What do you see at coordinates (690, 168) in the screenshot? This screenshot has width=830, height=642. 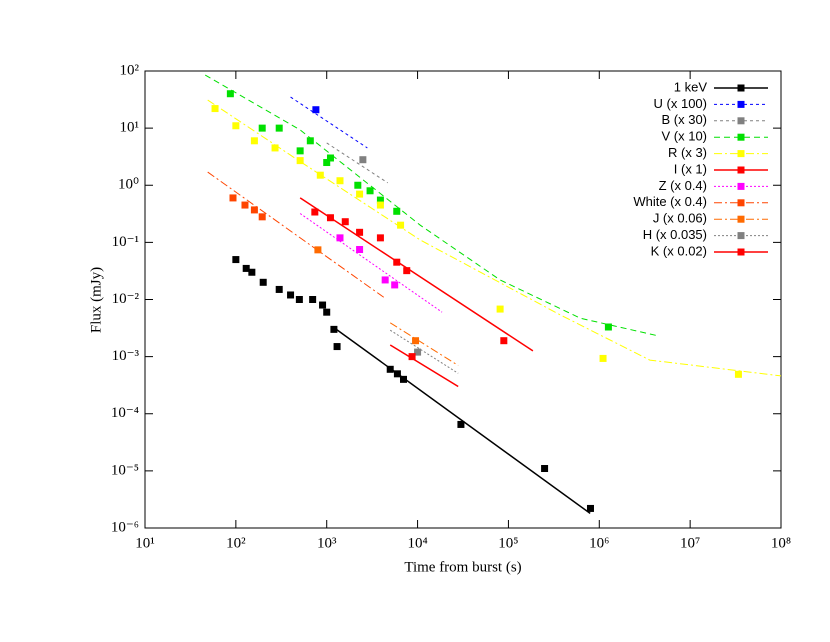 I see `legend-label: I (x 1)` at bounding box center [690, 168].